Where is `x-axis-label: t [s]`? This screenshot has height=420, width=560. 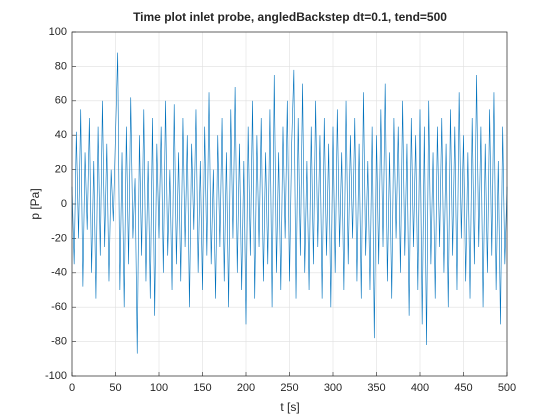 x-axis-label: t [s] is located at coordinates (289, 407).